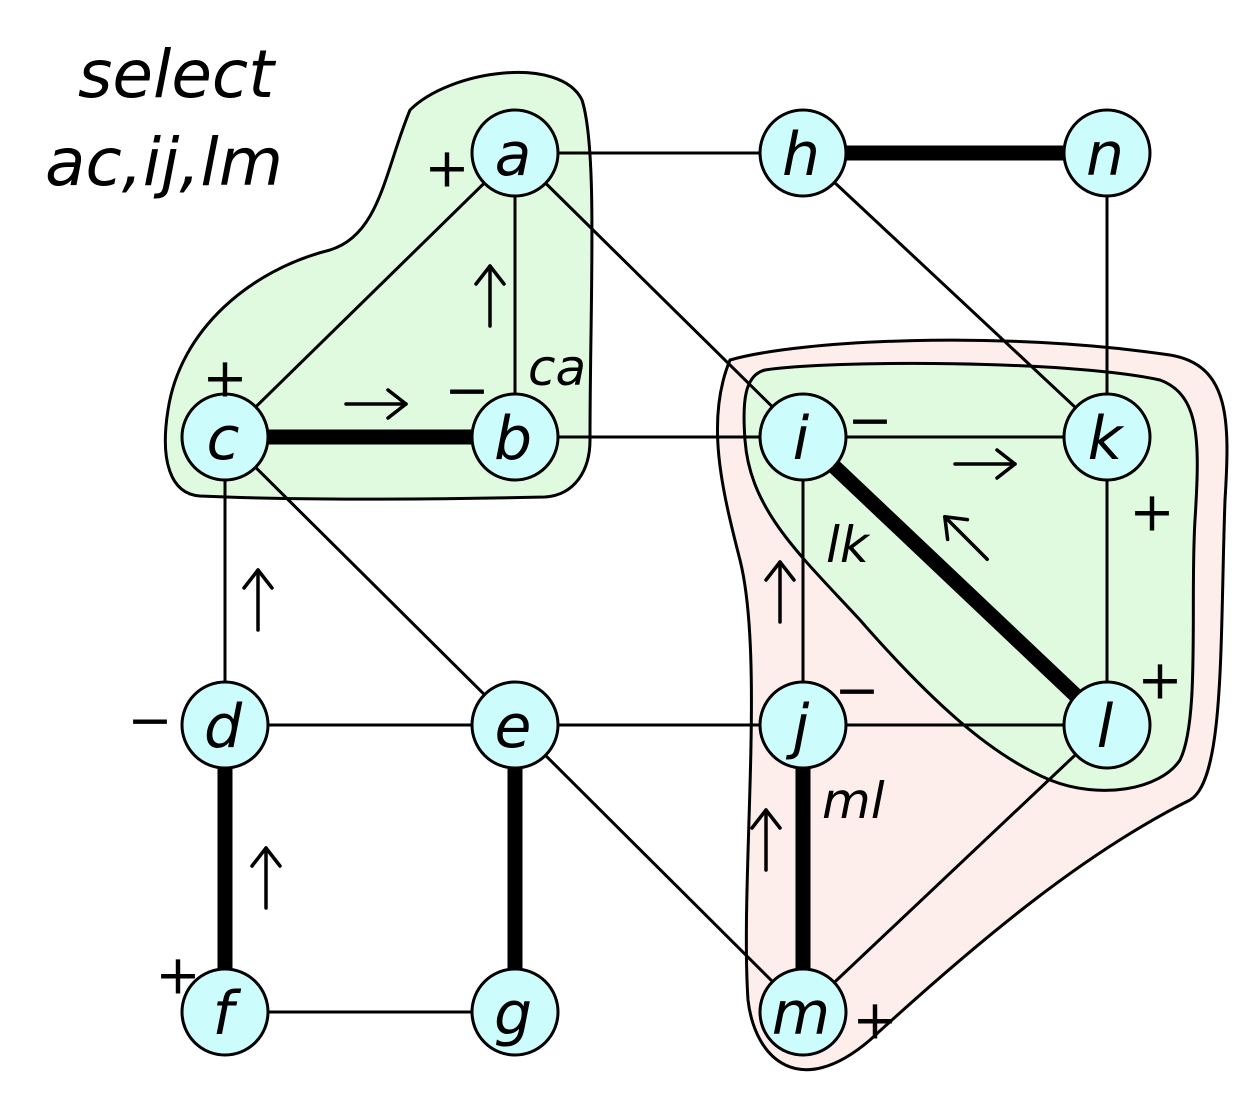 Image resolution: width=1237 pixels, height=1104 pixels. I want to click on arrow-d-to-c, so click(258, 600).